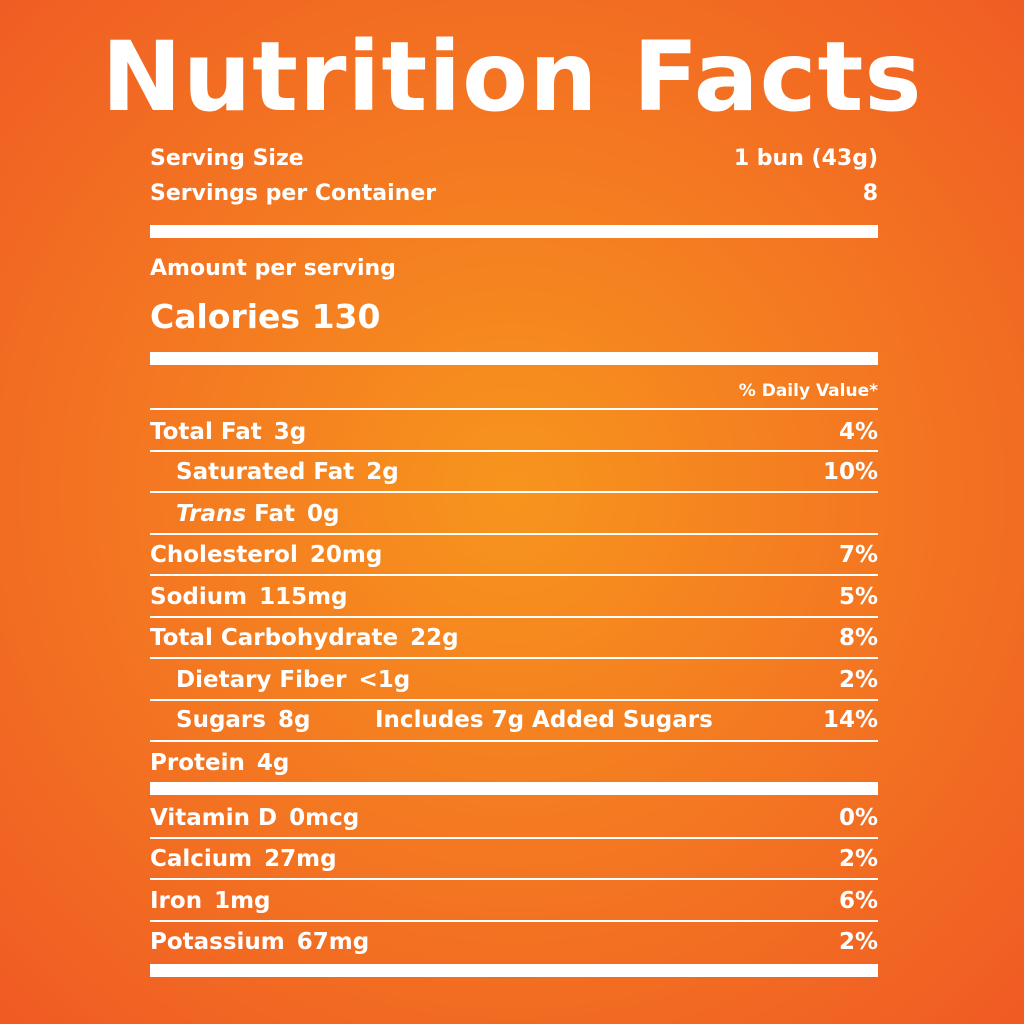 Image resolution: width=1024 pixels, height=1024 pixels. Describe the element at coordinates (265, 472) in the screenshot. I see `nutrient-label: Saturated Fat` at that location.